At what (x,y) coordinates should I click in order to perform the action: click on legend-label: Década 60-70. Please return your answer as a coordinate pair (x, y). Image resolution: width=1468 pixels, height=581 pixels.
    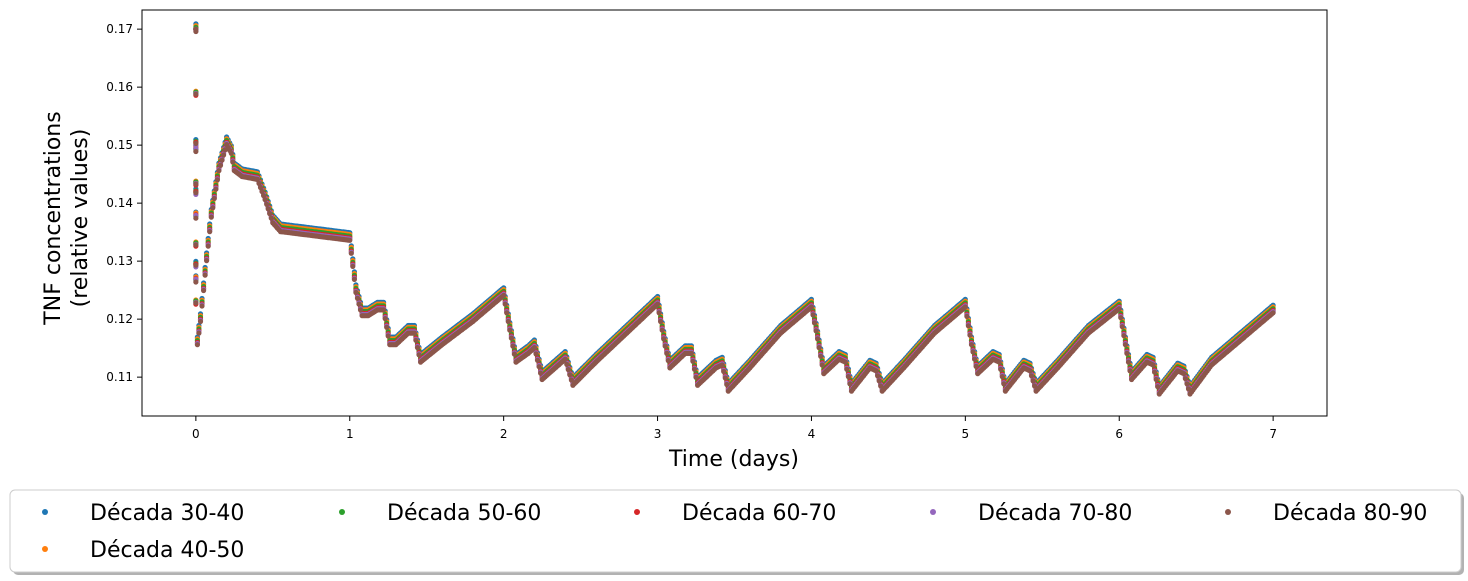
    Looking at the image, I should click on (759, 513).